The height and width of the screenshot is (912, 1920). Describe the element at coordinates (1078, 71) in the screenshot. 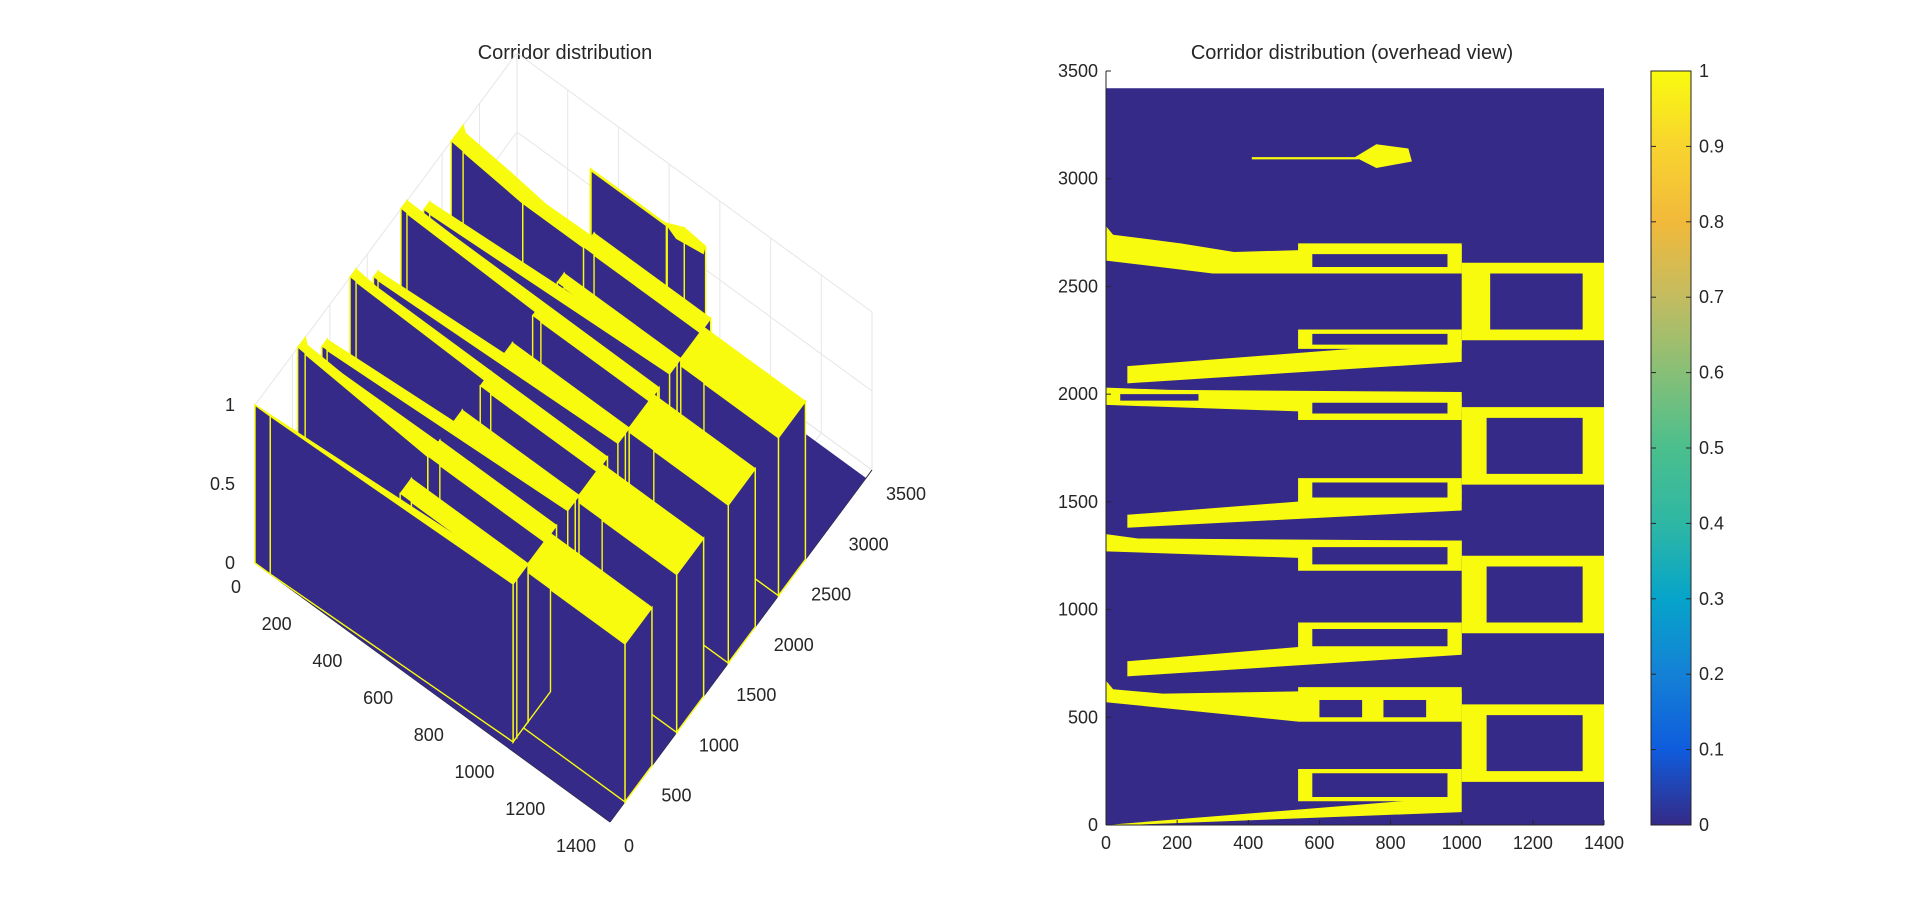

I see `overhead-y-tick-label: 3500` at that location.